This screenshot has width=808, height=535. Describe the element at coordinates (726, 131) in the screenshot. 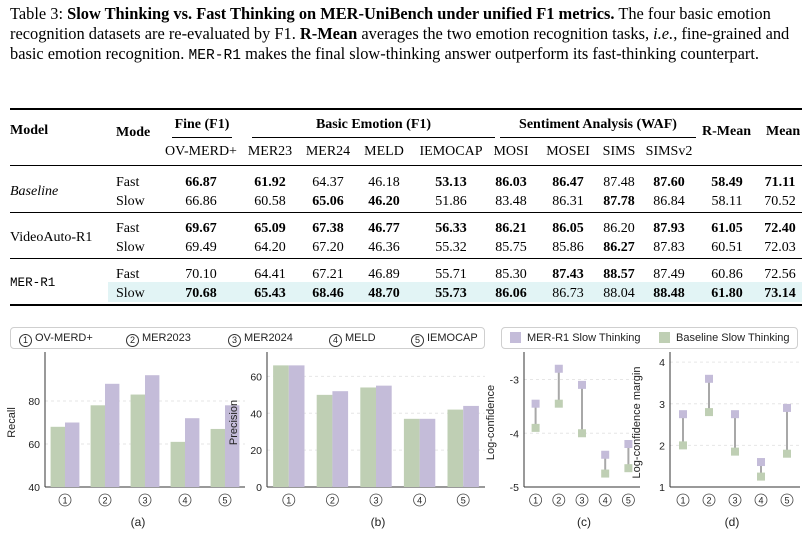

I see `header-rmean: R-Mean` at that location.